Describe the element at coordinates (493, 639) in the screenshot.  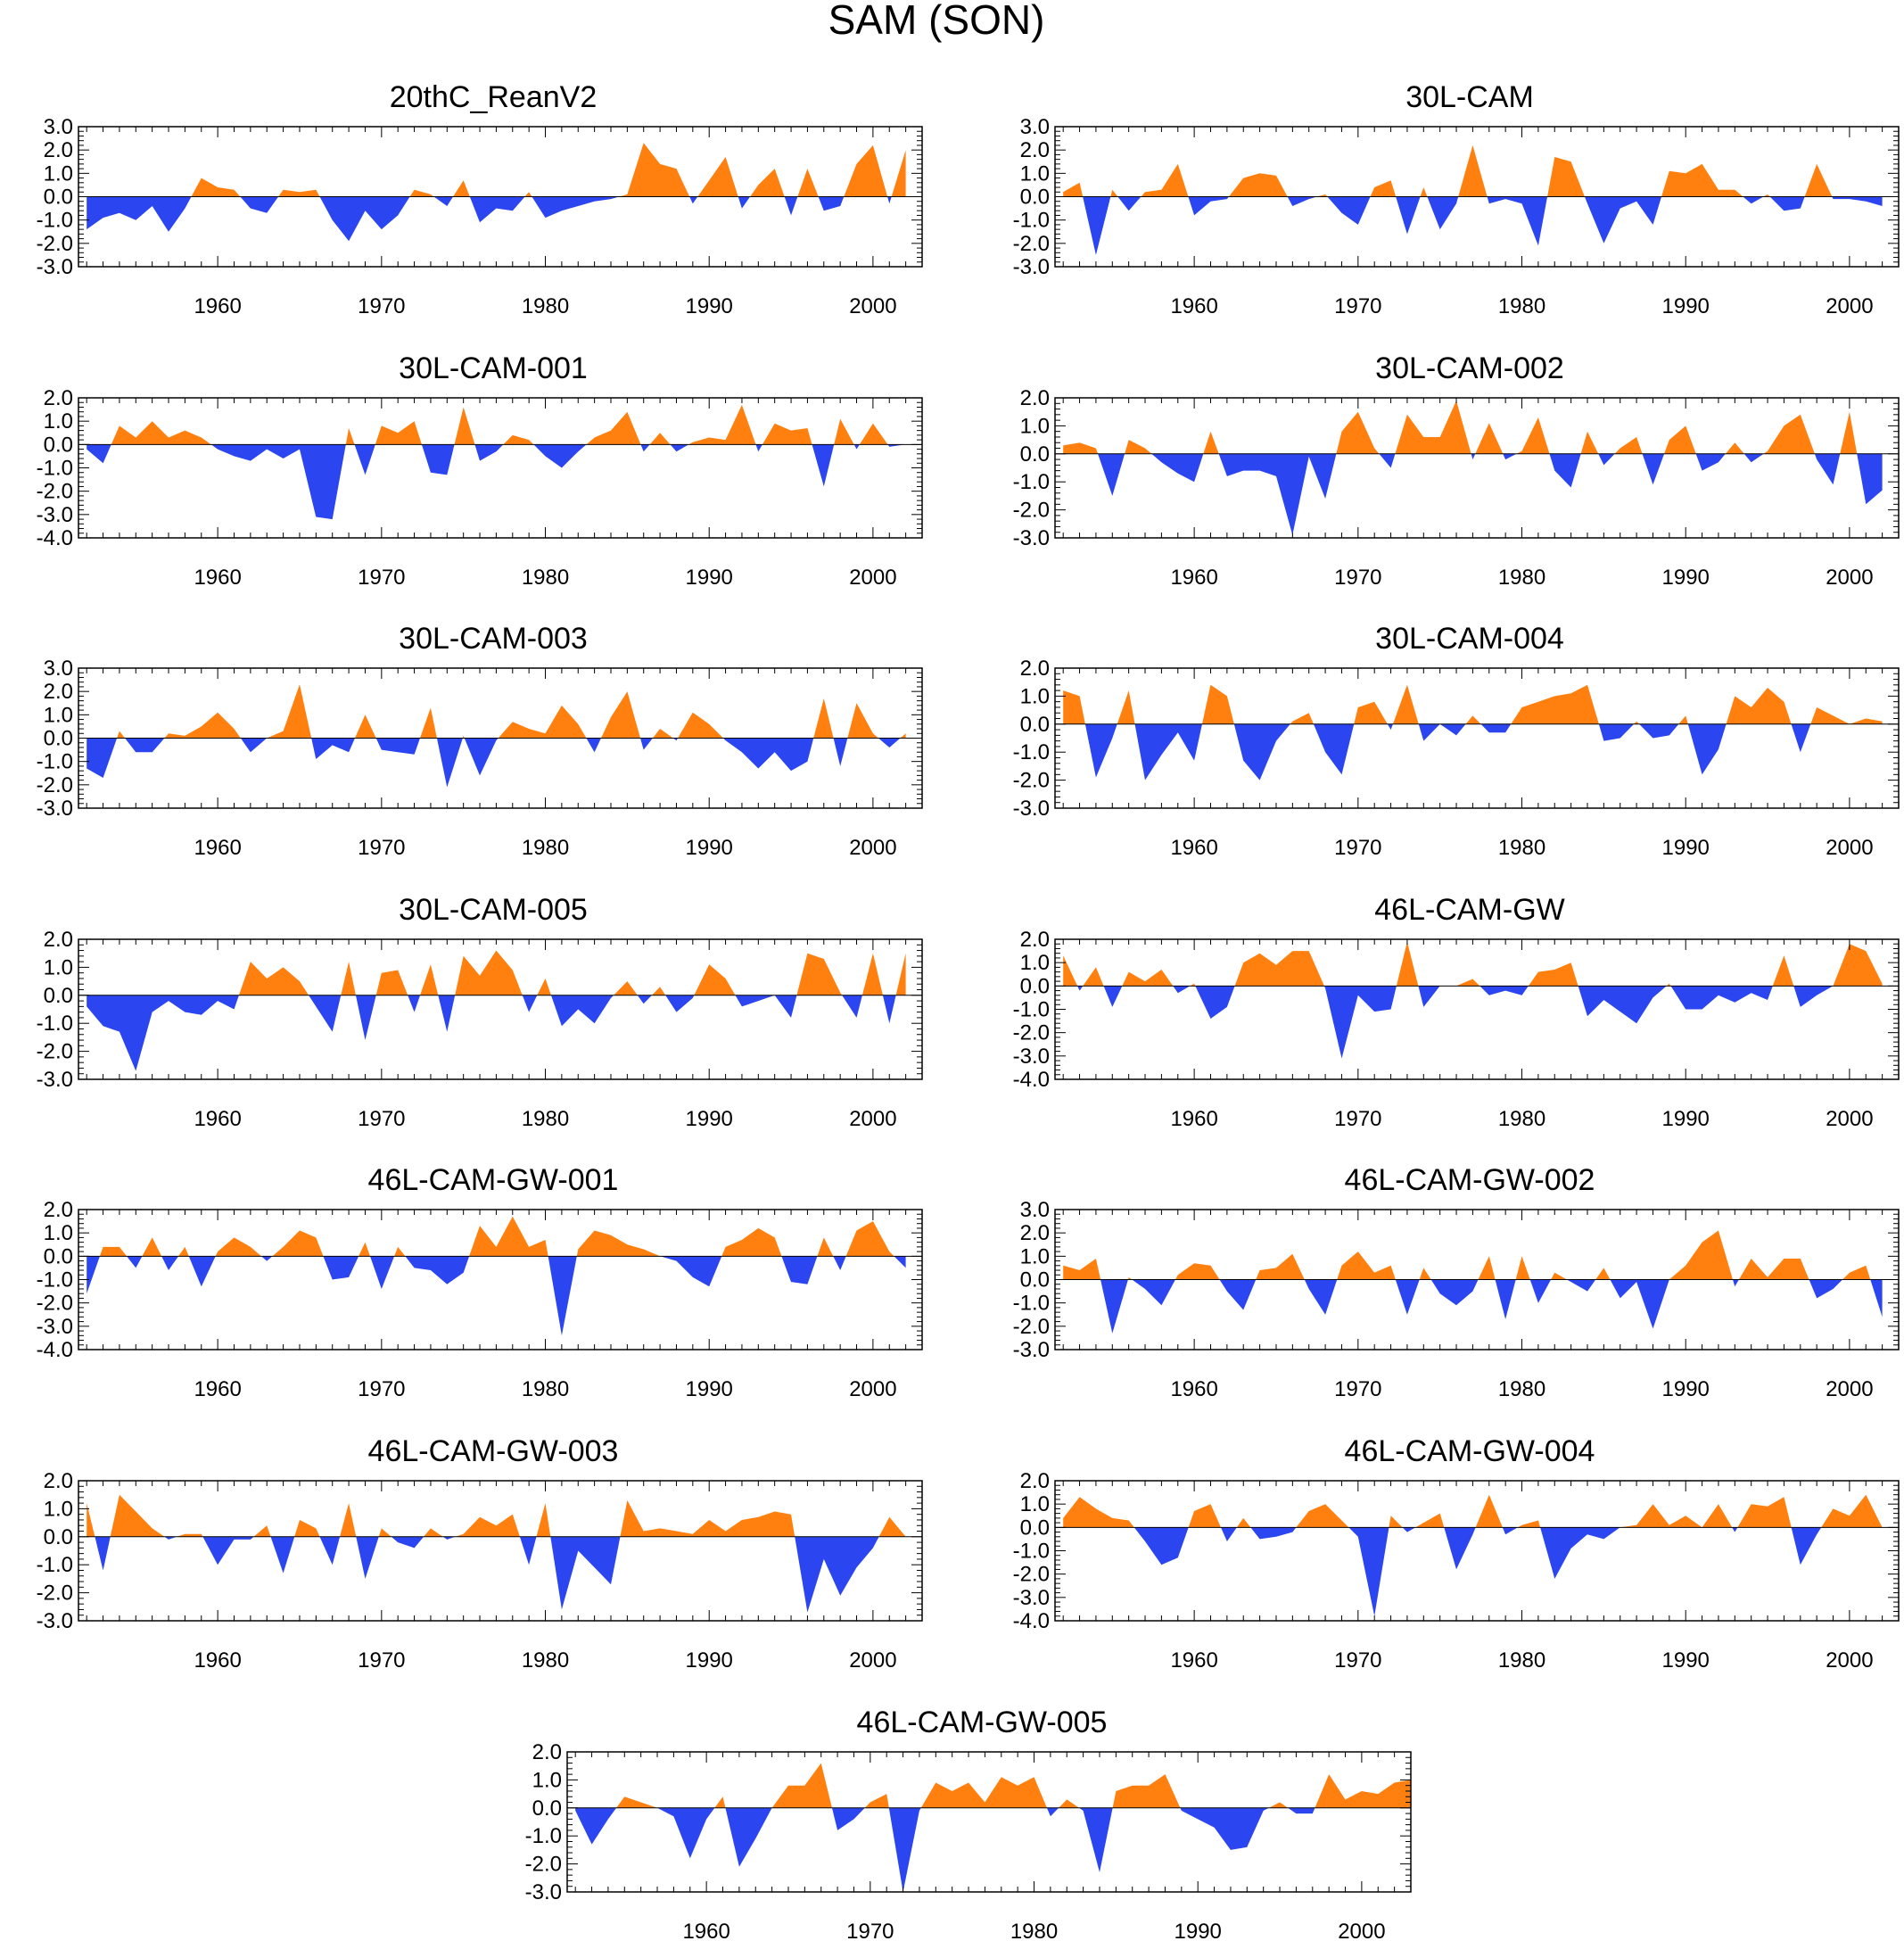
I see `panel-title-30l-cam-003: 30L-CAM-003` at that location.